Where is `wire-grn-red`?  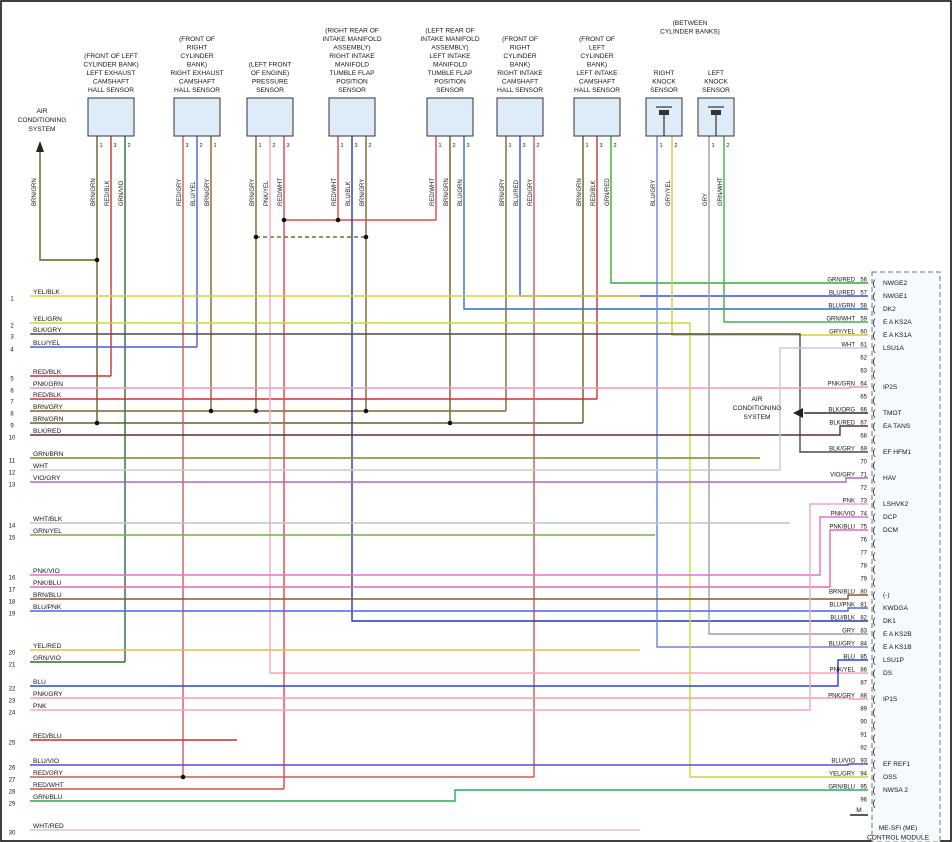 wire-grn-red is located at coordinates (739, 210).